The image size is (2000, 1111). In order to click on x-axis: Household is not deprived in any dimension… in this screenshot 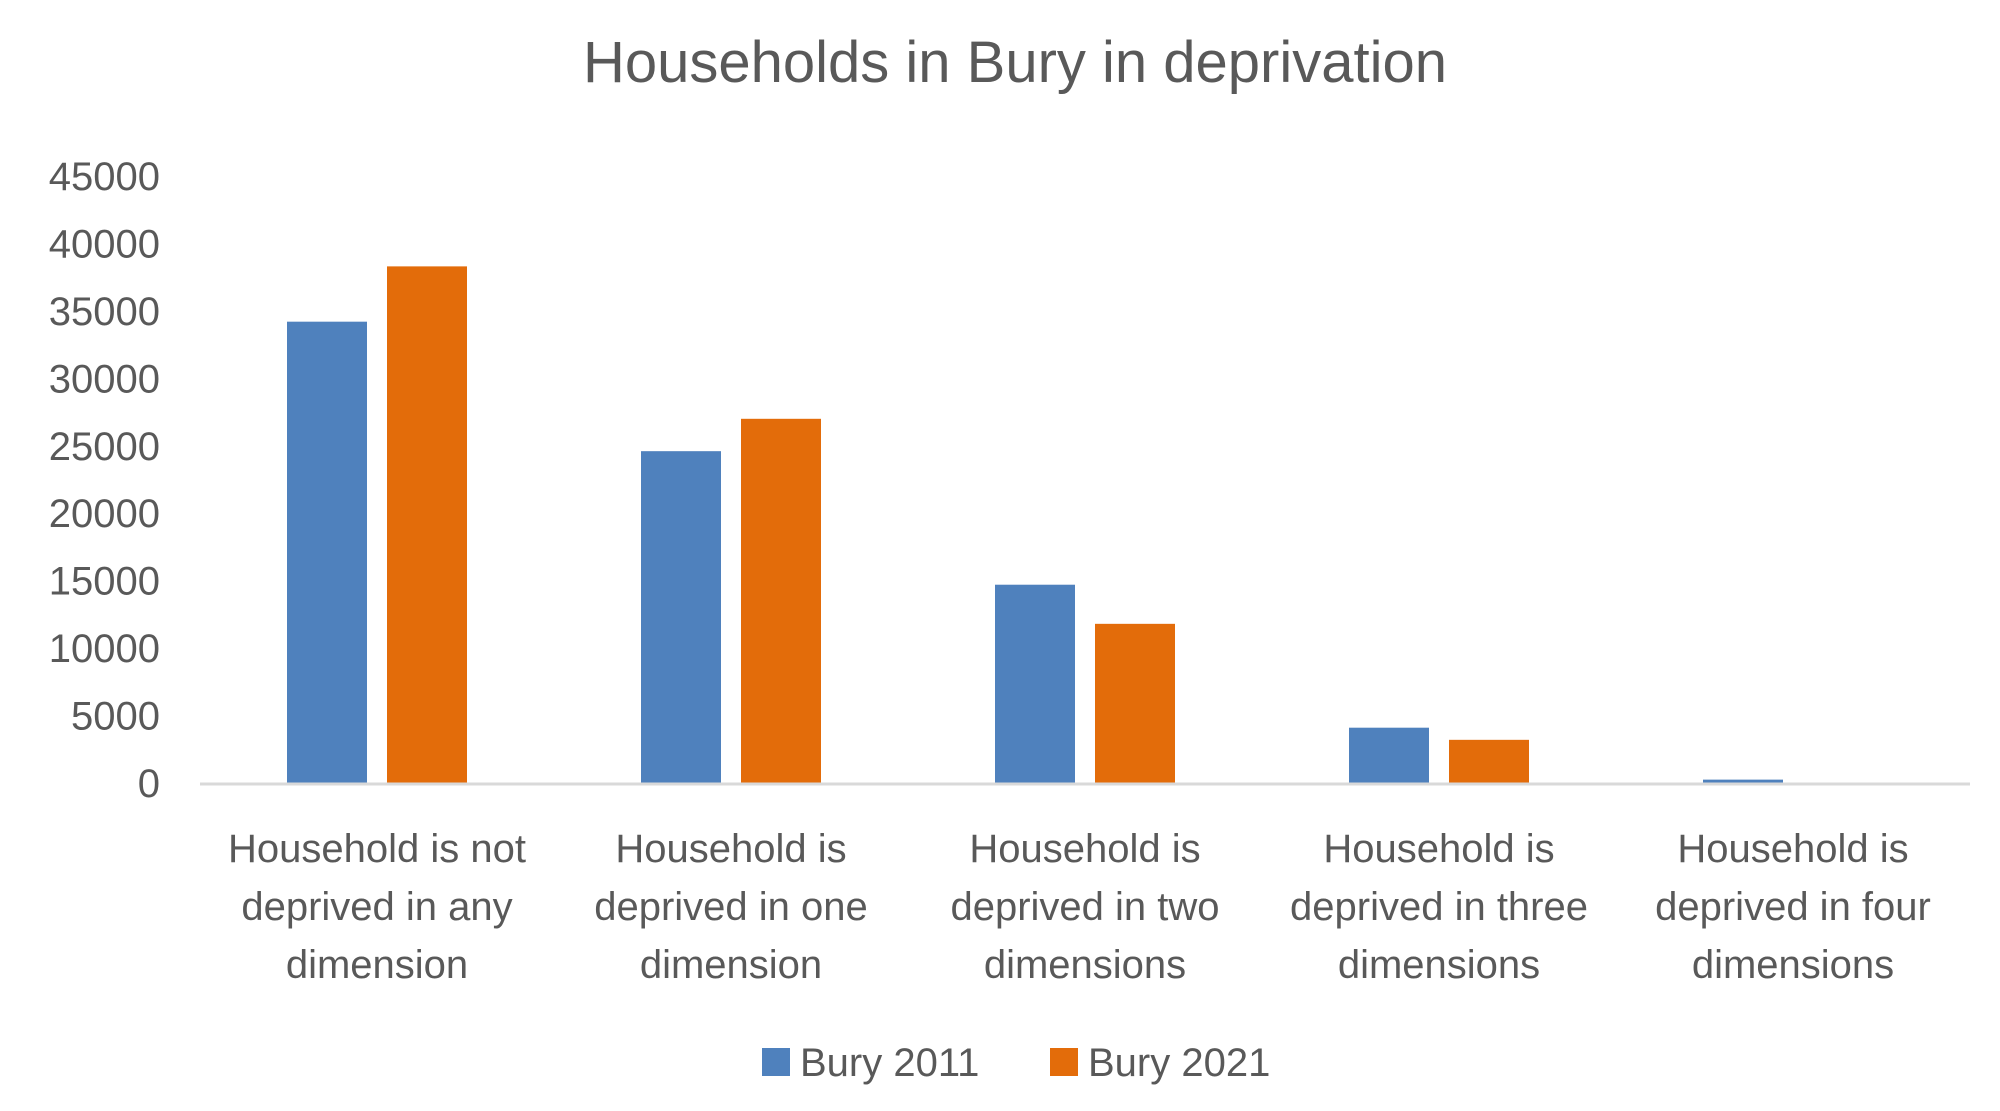, I will do `click(1079, 907)`.